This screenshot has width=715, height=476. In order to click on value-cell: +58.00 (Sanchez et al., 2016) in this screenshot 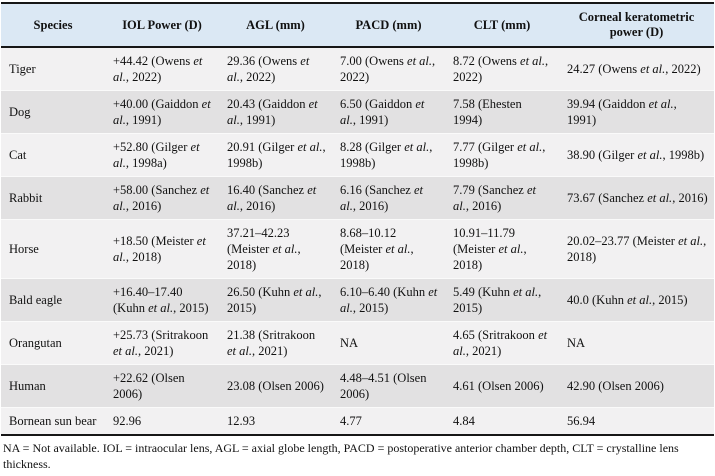, I will do `click(162, 198)`.